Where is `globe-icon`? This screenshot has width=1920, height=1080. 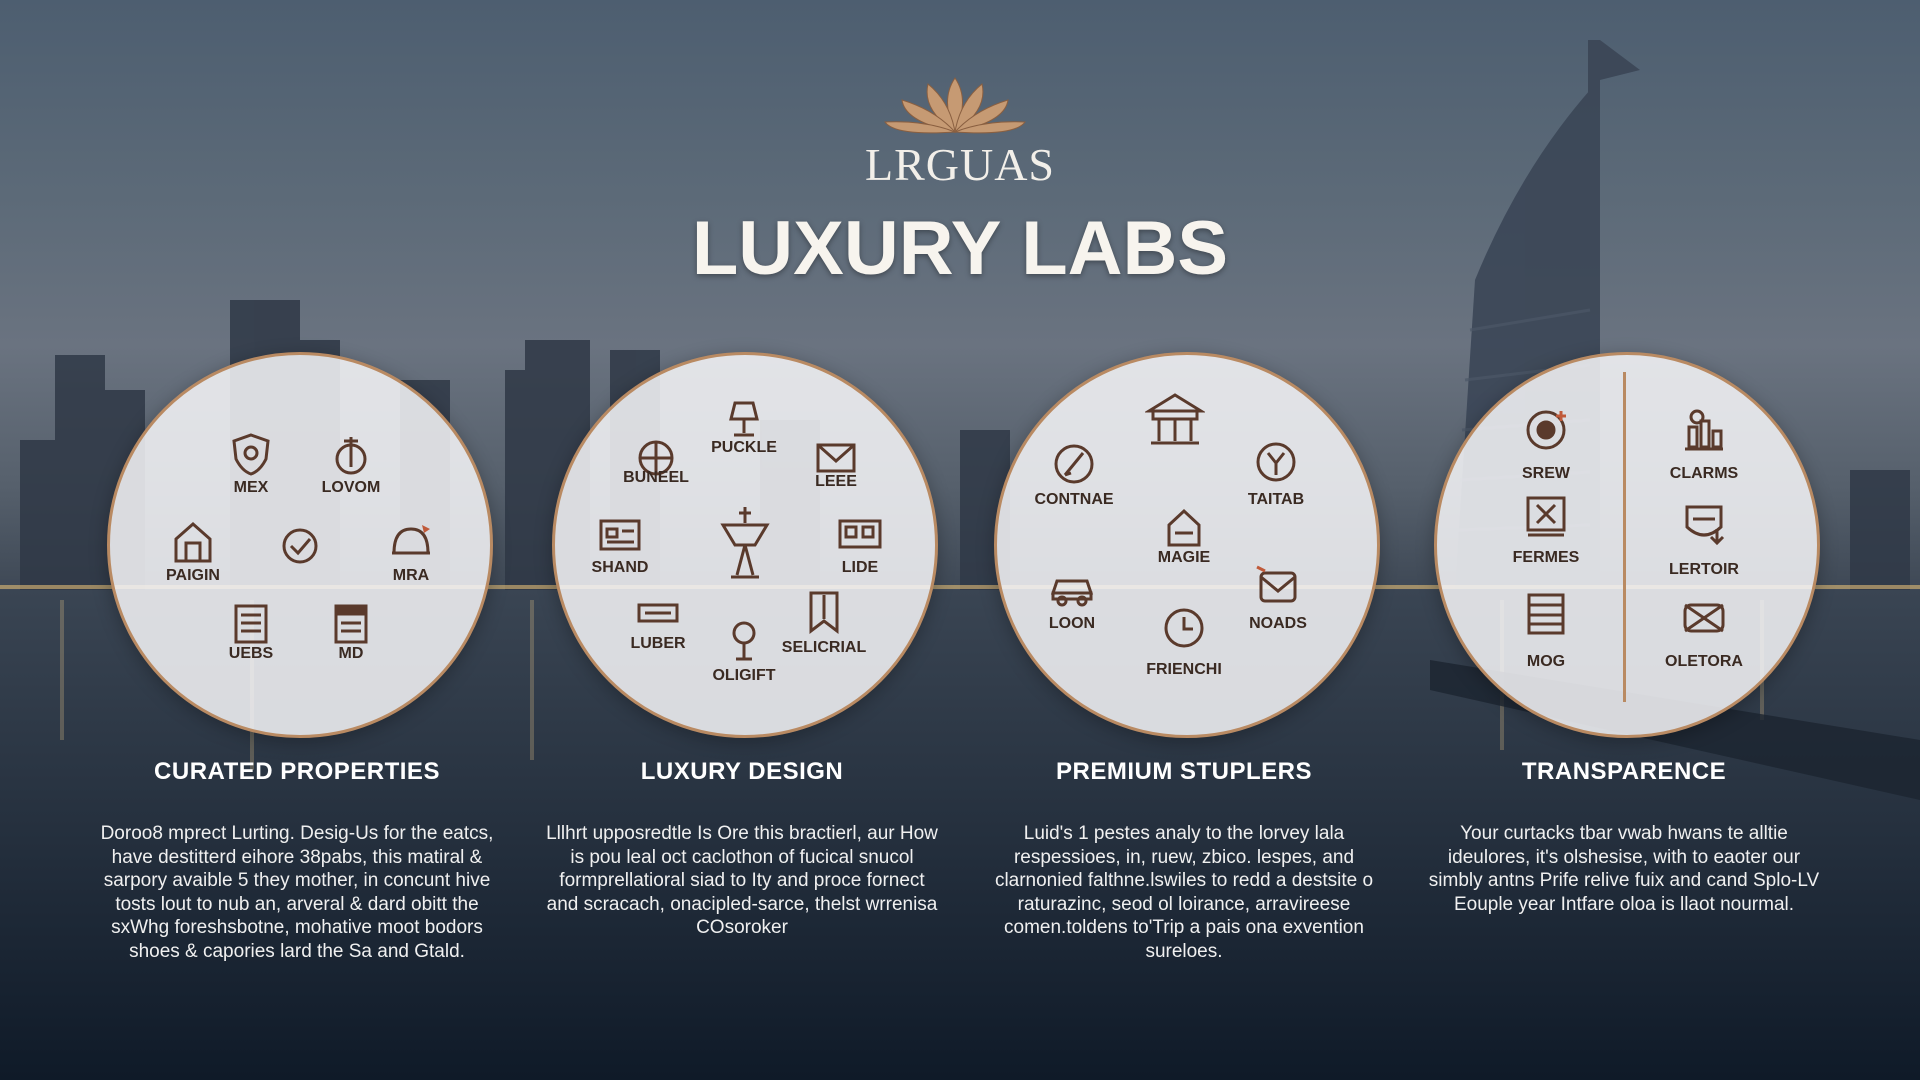
globe-icon is located at coordinates (656, 458).